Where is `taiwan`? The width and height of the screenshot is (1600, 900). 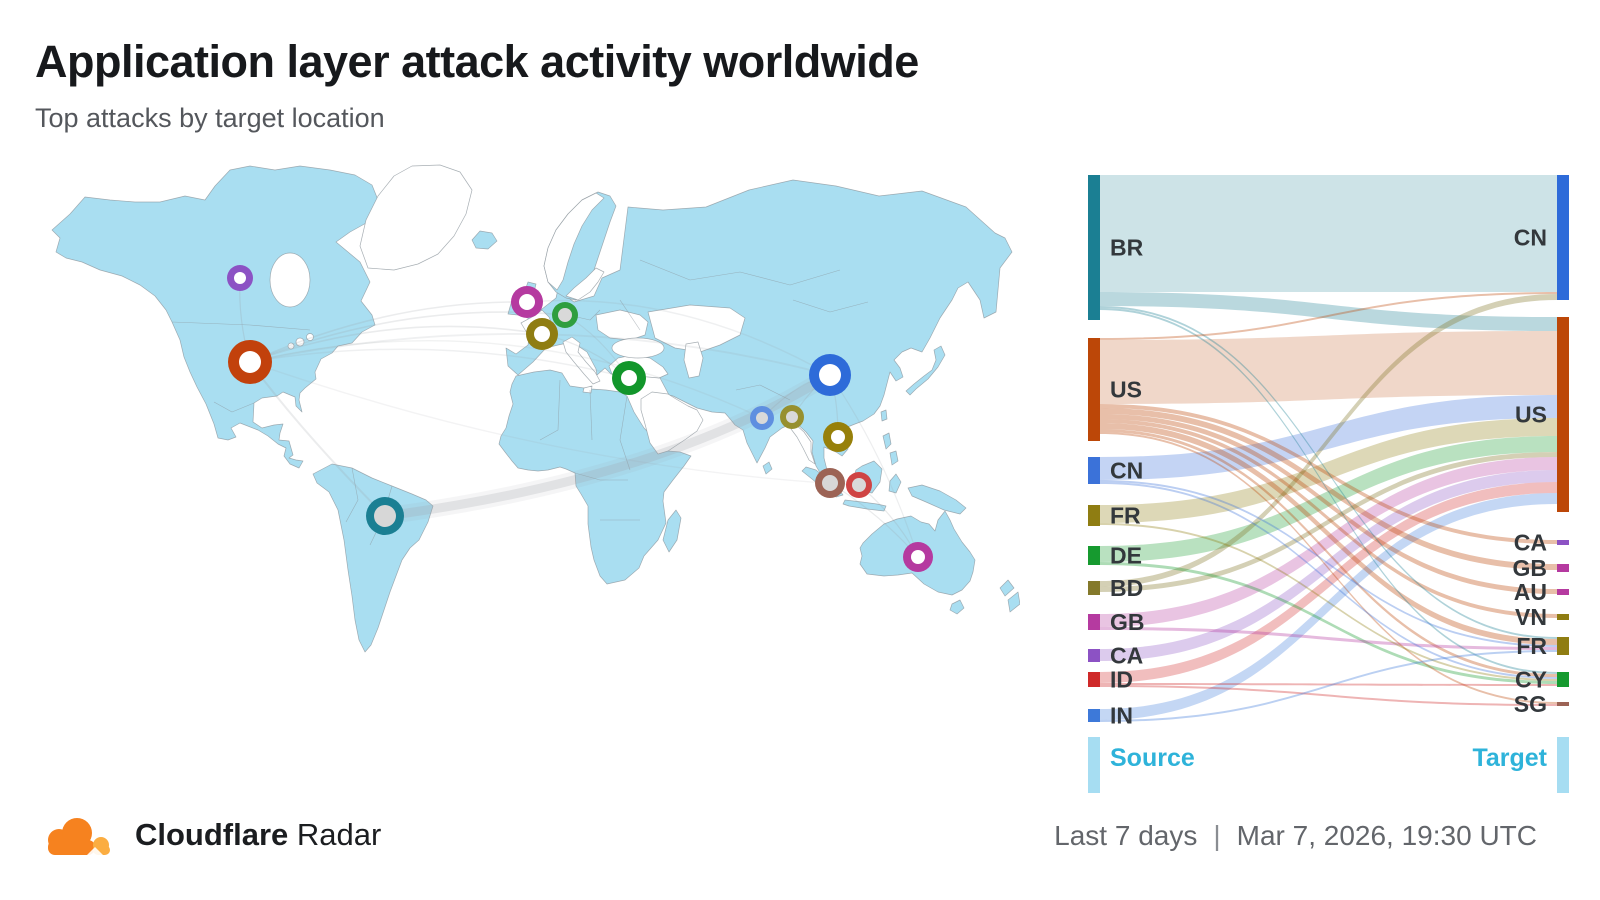 taiwan is located at coordinates (884, 415).